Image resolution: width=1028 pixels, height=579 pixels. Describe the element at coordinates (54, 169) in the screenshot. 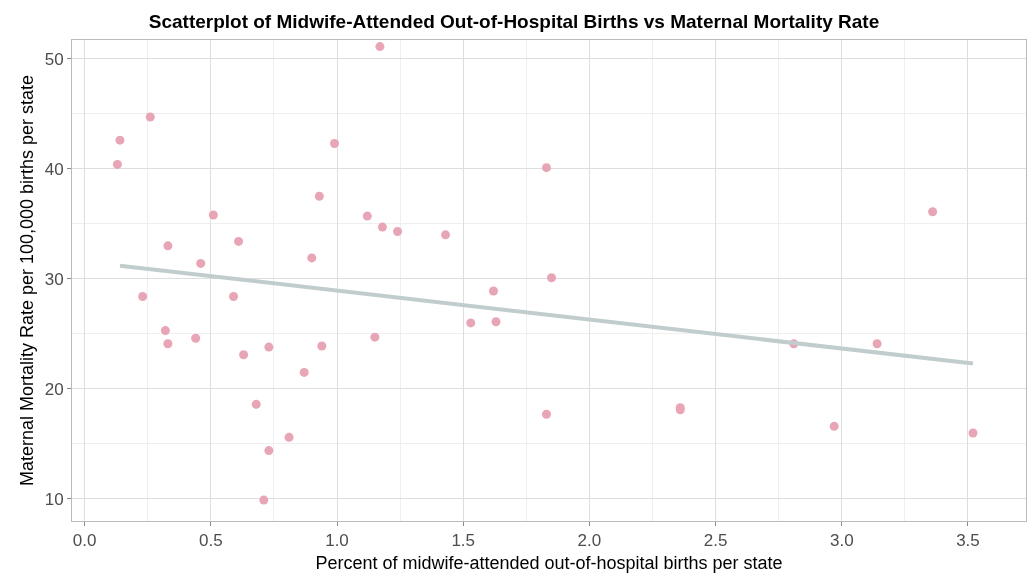

I see `y-tick-label: 40` at that location.